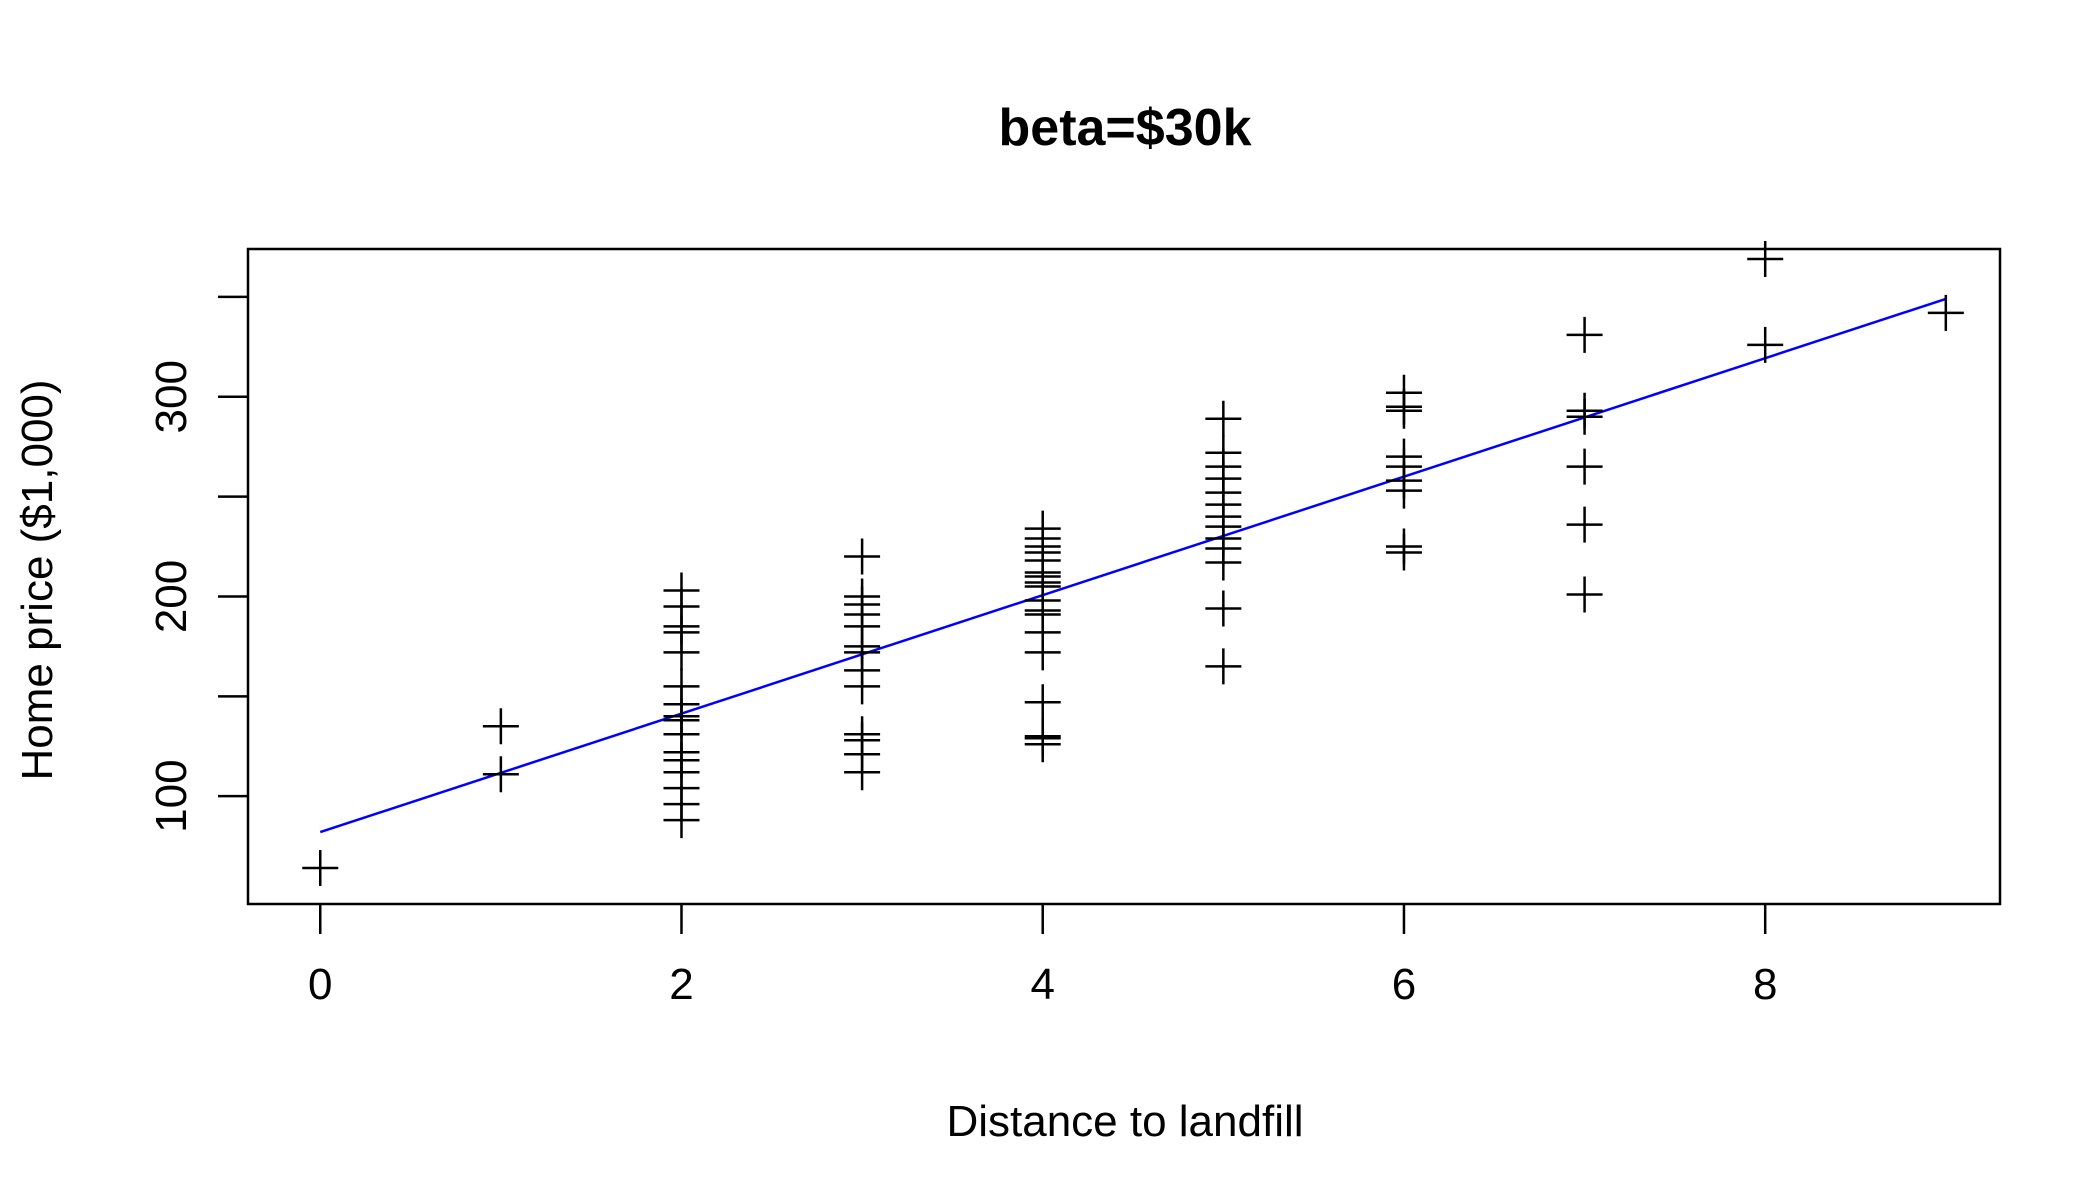  I want to click on y-axis-label: Home price ($1,000), so click(37, 579).